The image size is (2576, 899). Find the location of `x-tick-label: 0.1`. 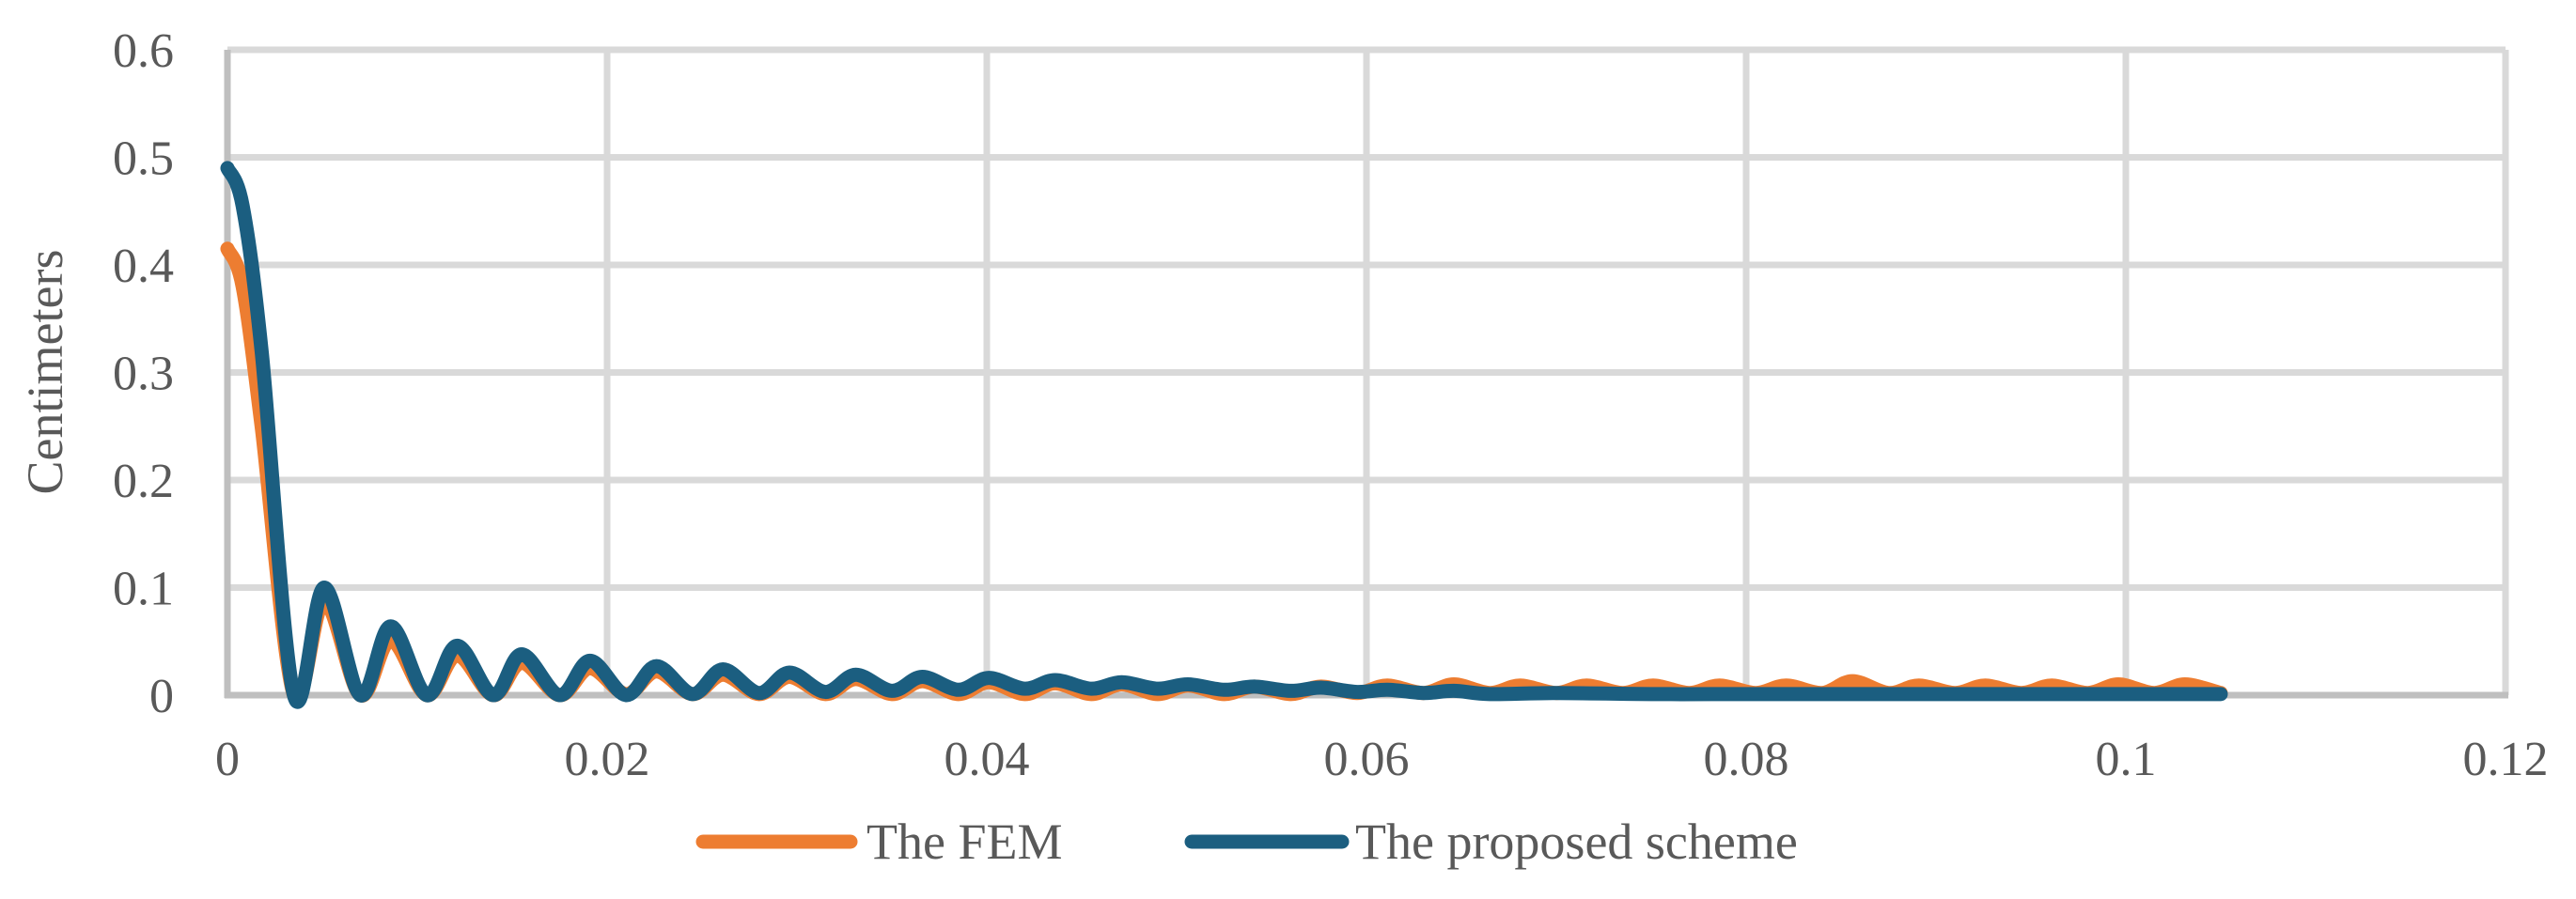

x-tick-label: 0.1 is located at coordinates (2126, 759).